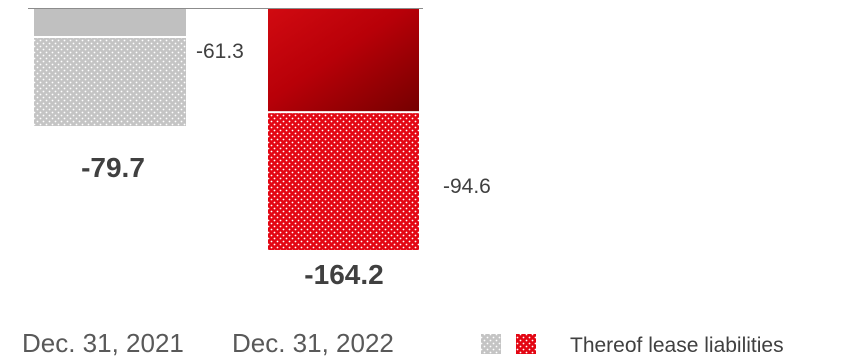 This screenshot has width=866, height=361. I want to click on segment-label-2022-lease: -94.6, so click(467, 186).